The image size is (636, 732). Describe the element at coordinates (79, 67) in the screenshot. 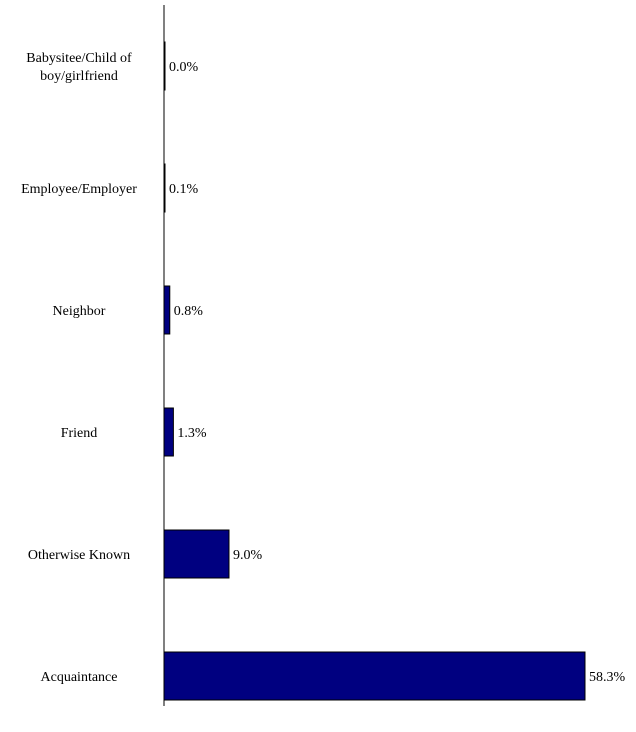

I see `category-label-0: Babysitee/Child of boy/girlfriend` at that location.